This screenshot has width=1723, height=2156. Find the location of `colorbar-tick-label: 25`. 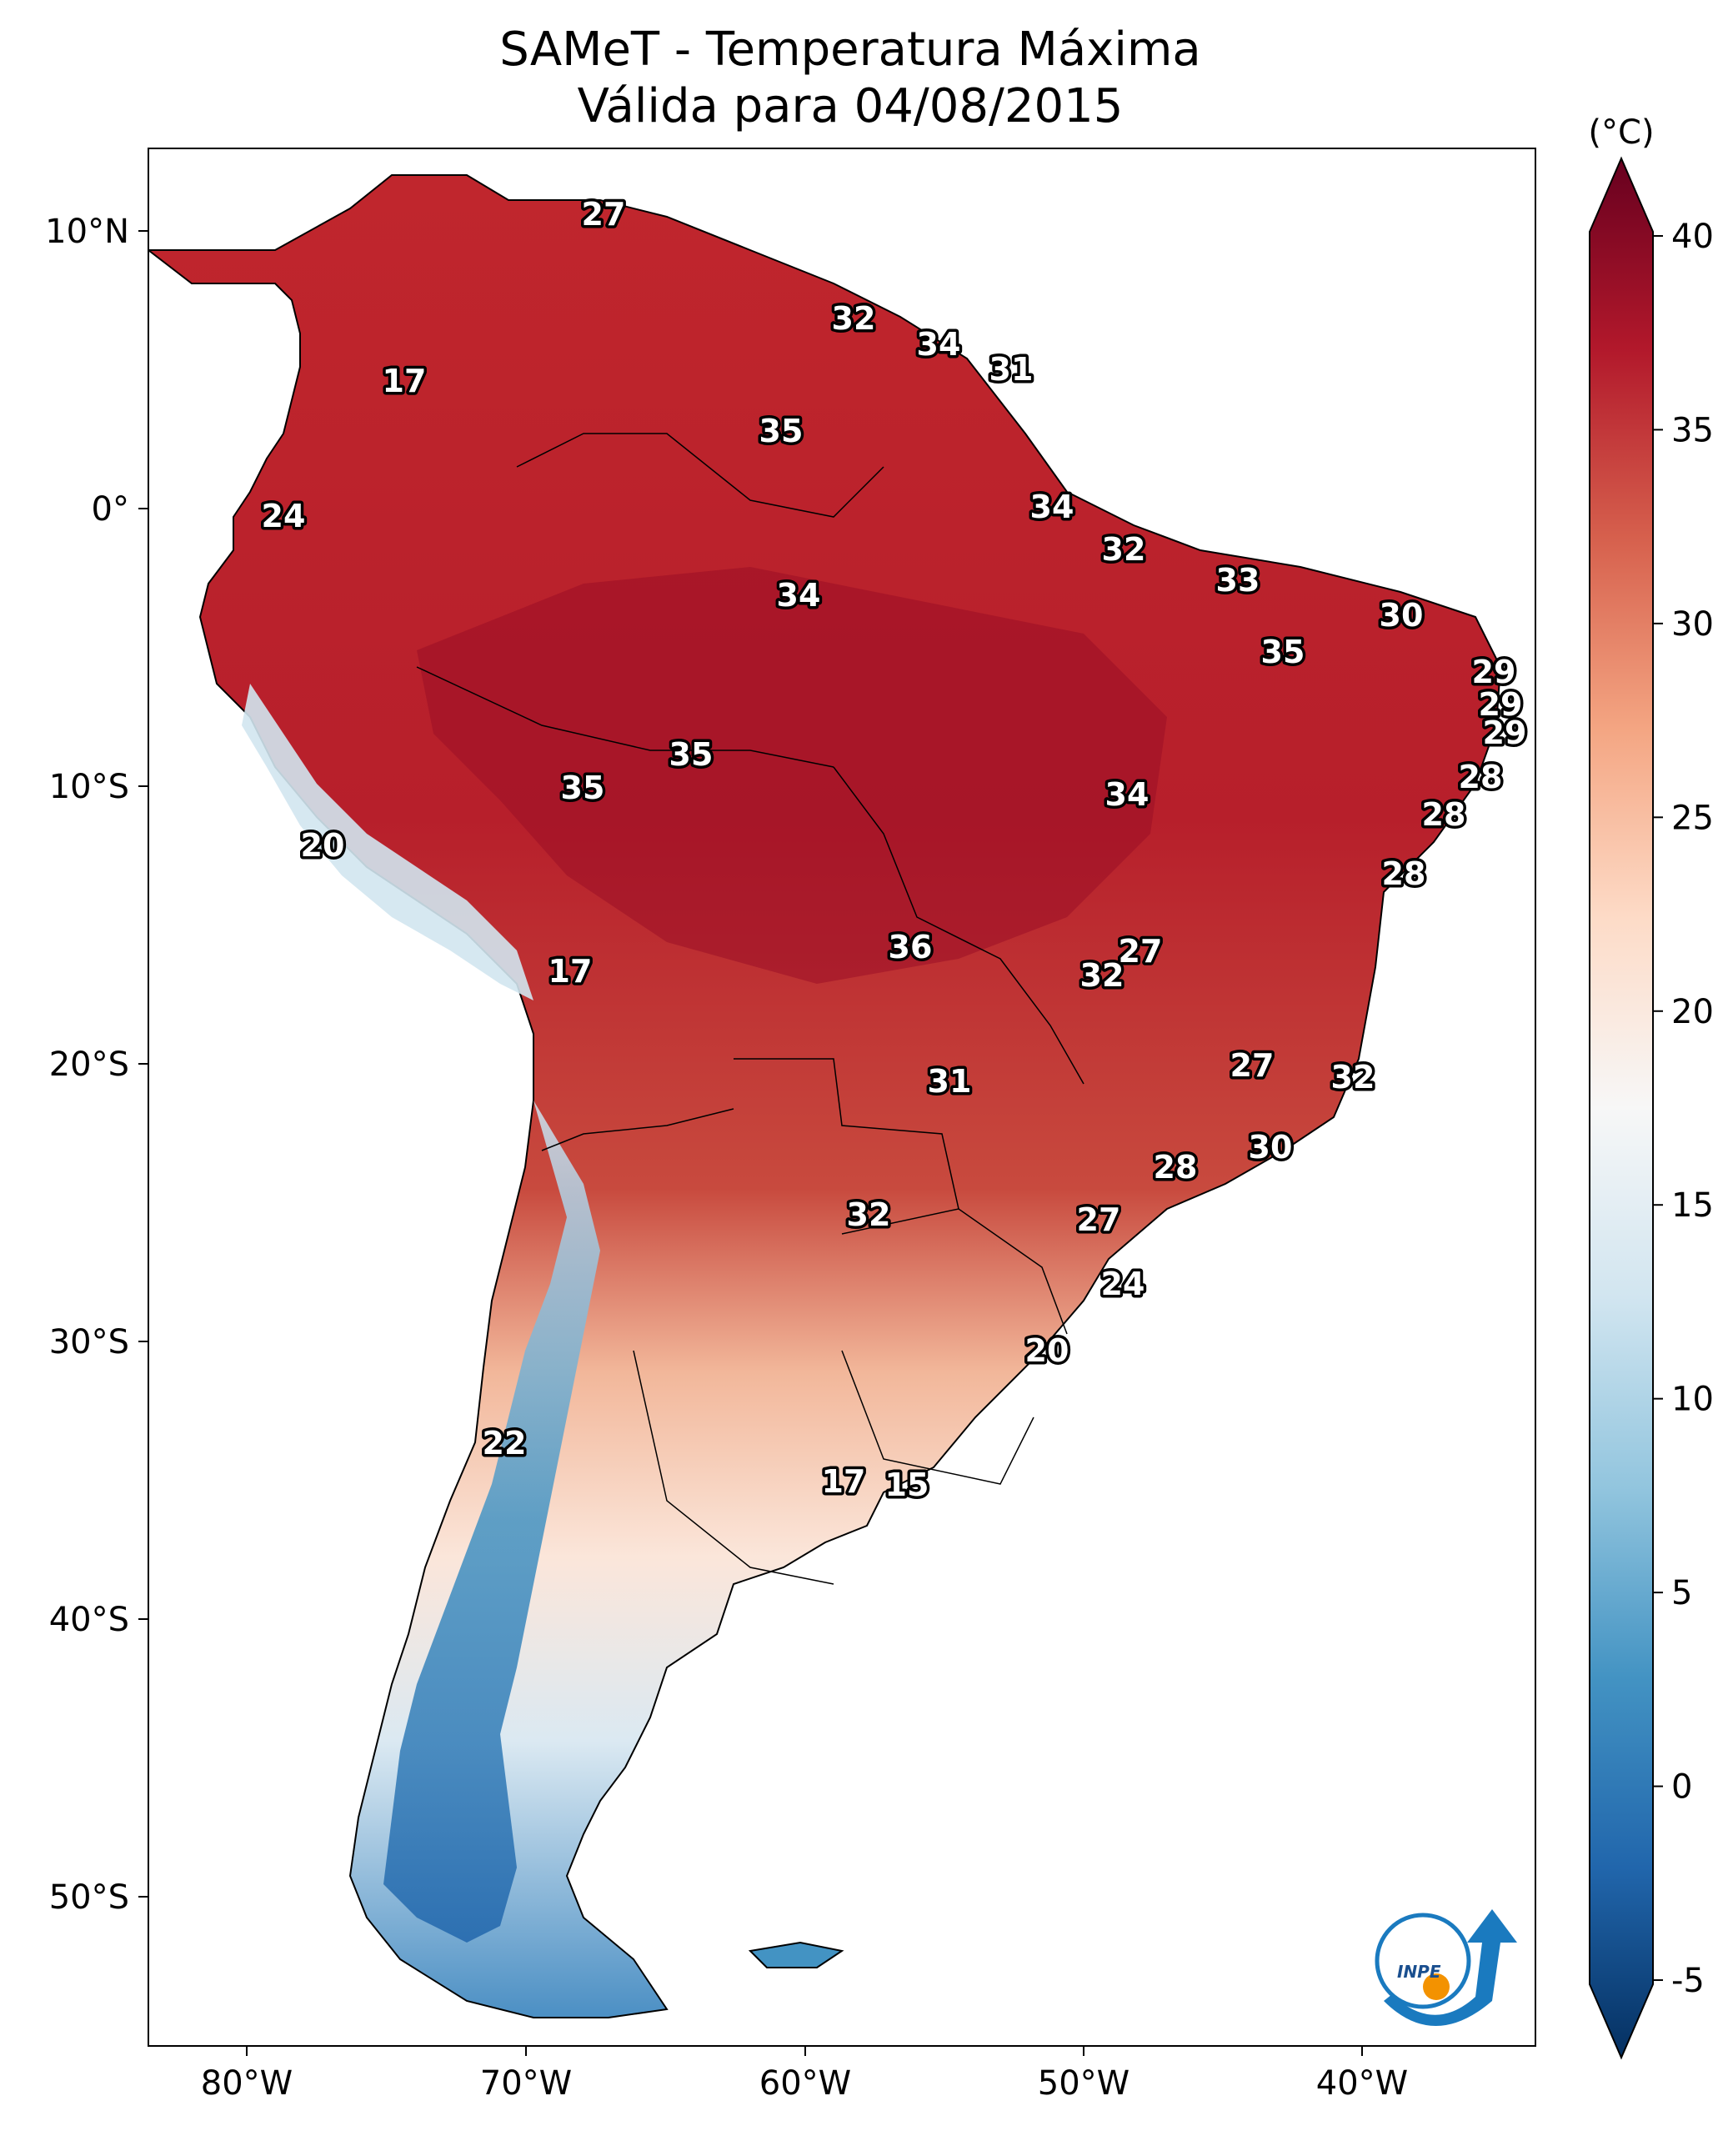

colorbar-tick-label: 25 is located at coordinates (1692, 818).